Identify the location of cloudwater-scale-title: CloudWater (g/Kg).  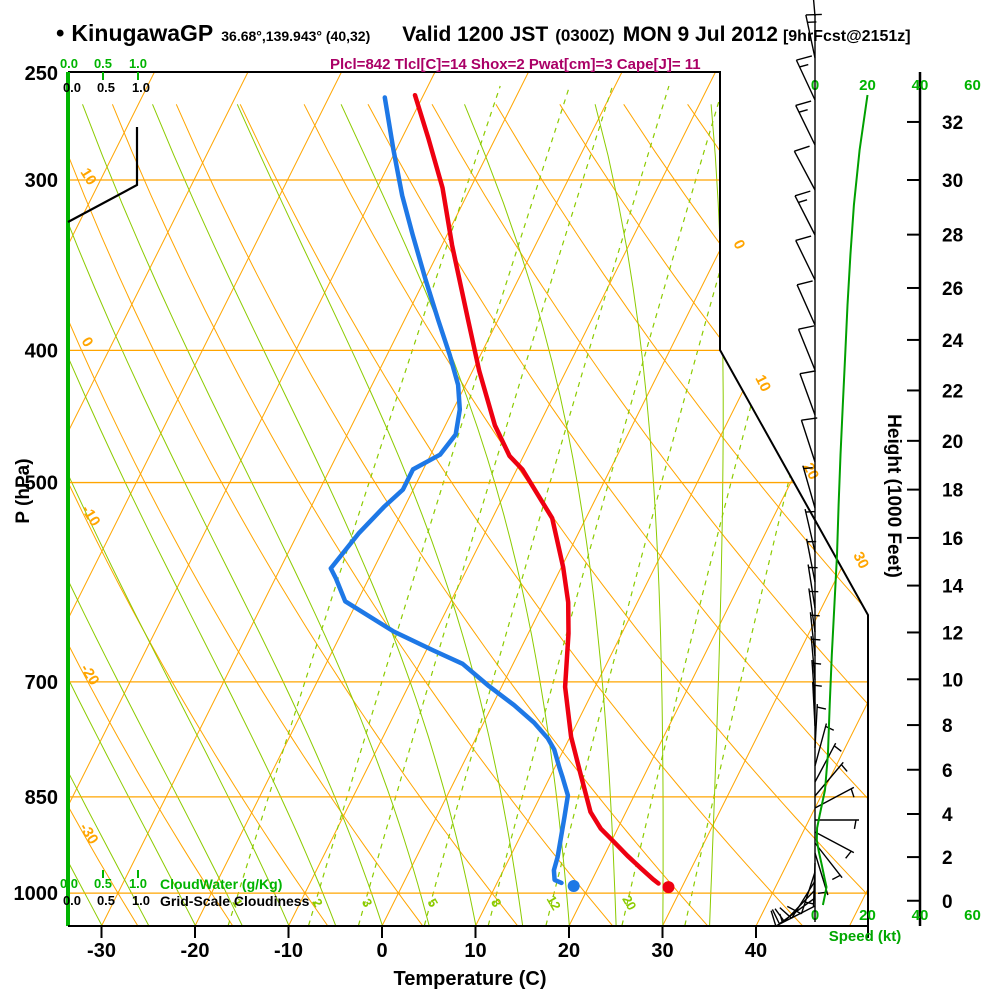
(221, 884).